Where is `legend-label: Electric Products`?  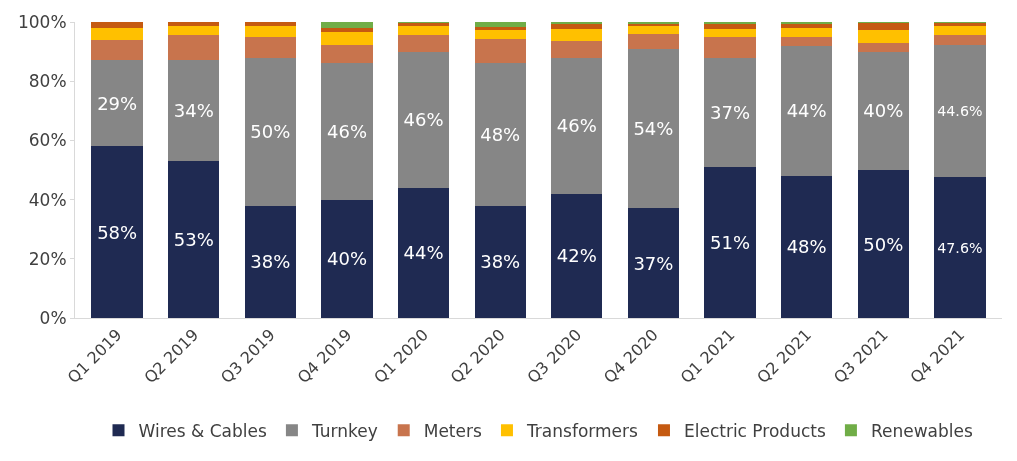
legend-label: Electric Products is located at coordinates (754, 430).